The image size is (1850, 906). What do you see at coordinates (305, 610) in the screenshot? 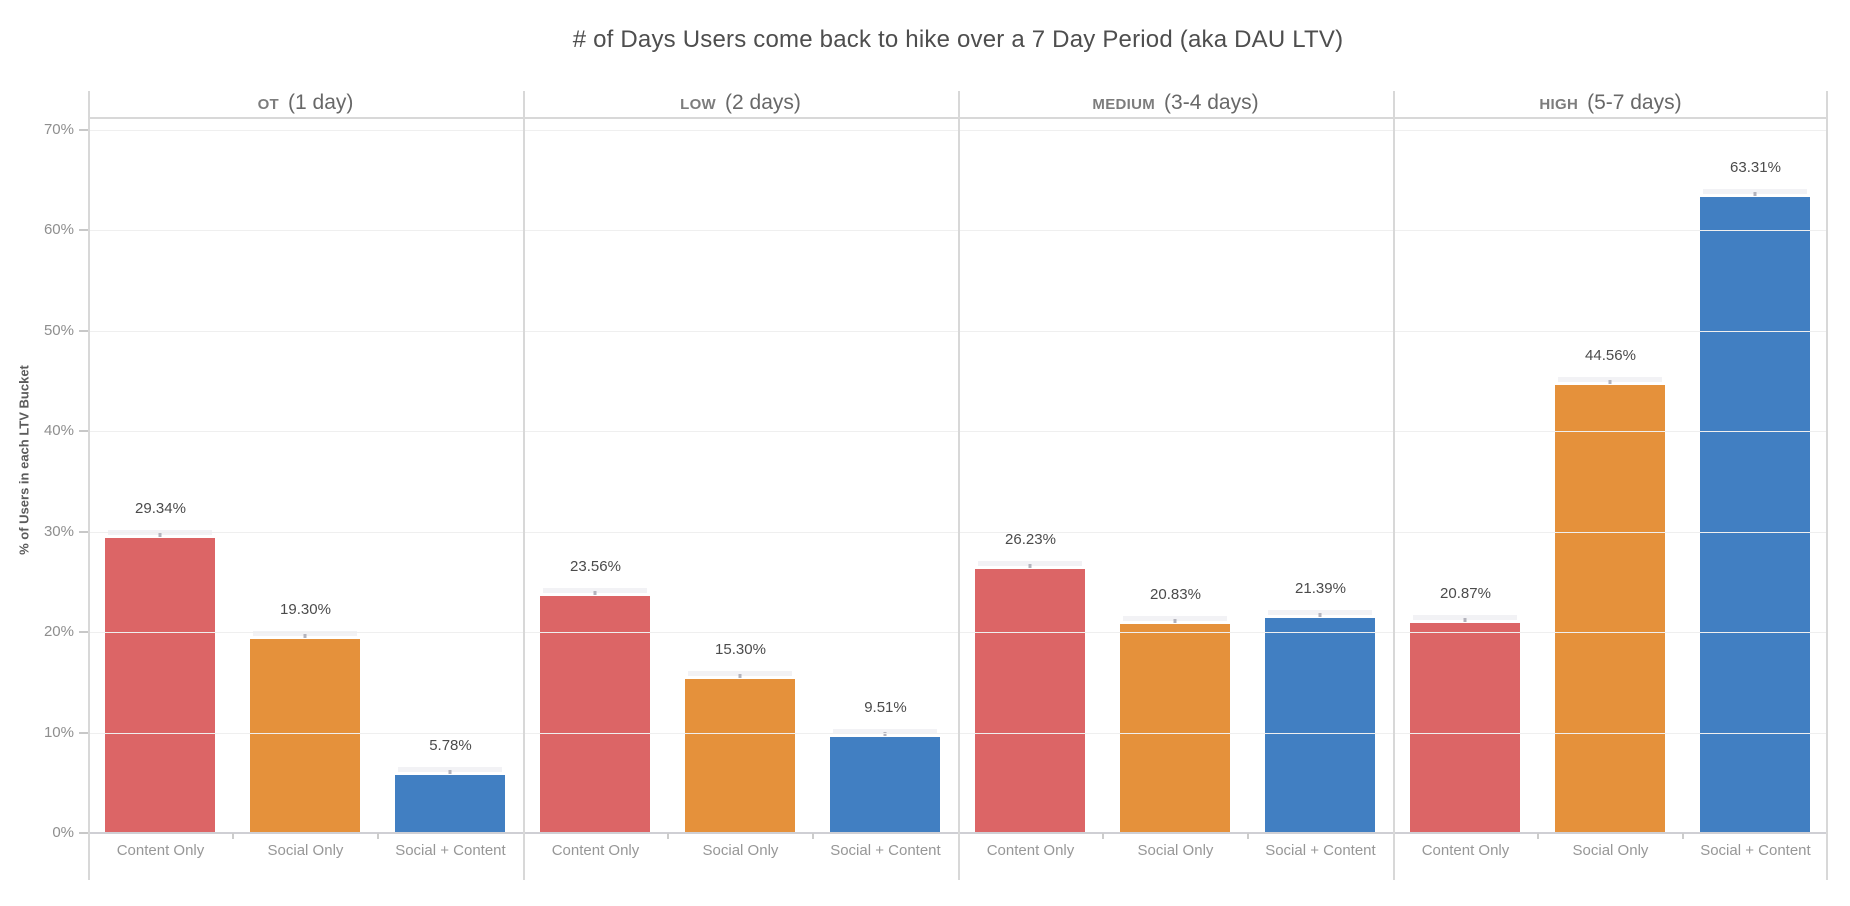
I see `bar-value-label: 19.30%` at bounding box center [305, 610].